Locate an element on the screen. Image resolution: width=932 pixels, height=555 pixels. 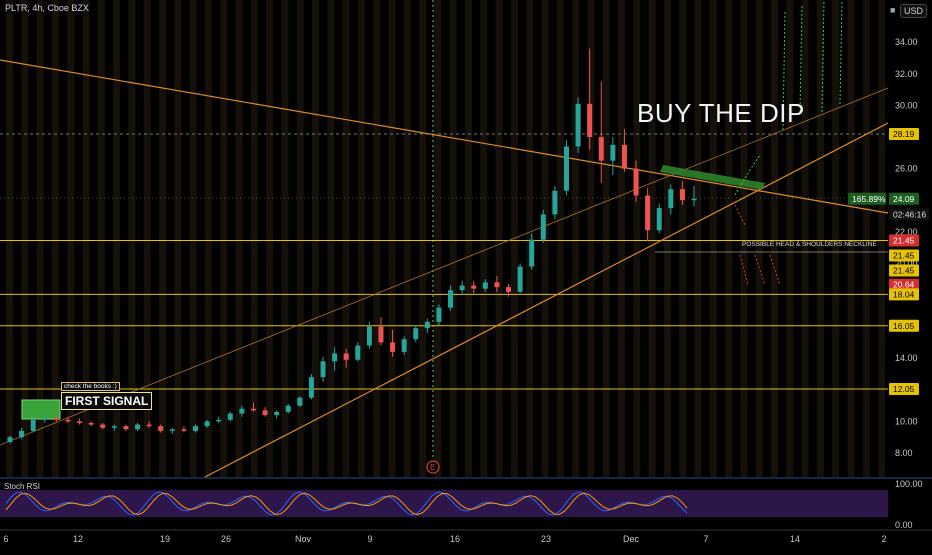
price-badge-text: 24.09 is located at coordinates (904, 199).